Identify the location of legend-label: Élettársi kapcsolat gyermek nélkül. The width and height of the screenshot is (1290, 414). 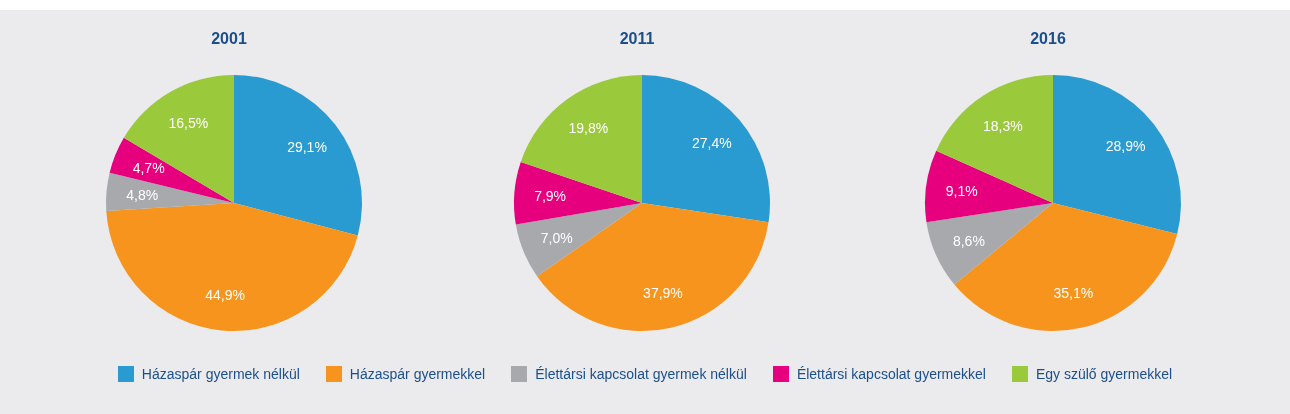
(641, 374).